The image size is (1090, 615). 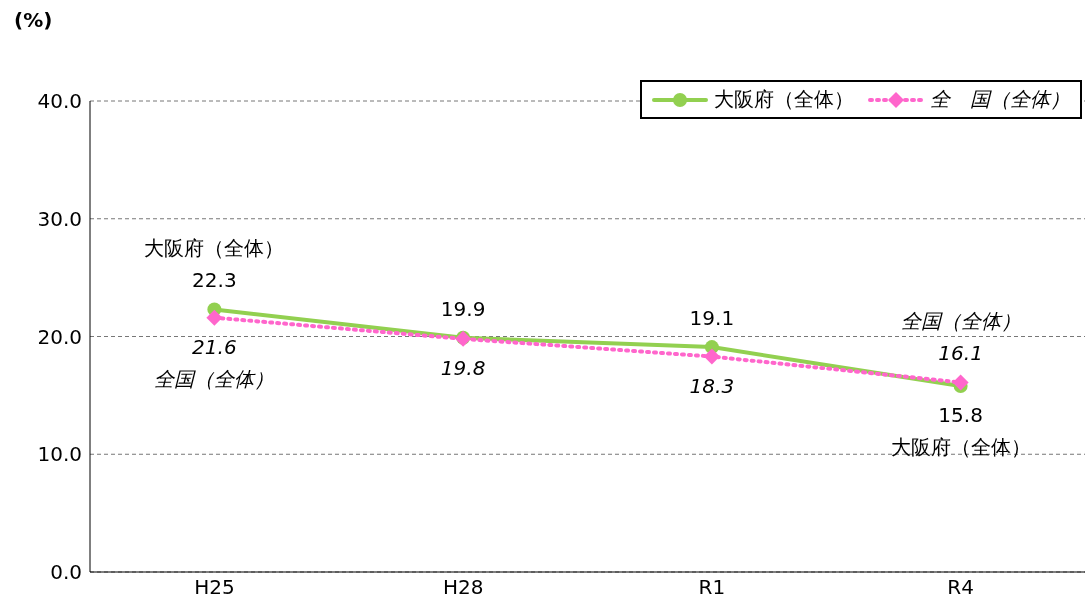 What do you see at coordinates (214, 346) in the screenshot?
I see `data-label: 21.6` at bounding box center [214, 346].